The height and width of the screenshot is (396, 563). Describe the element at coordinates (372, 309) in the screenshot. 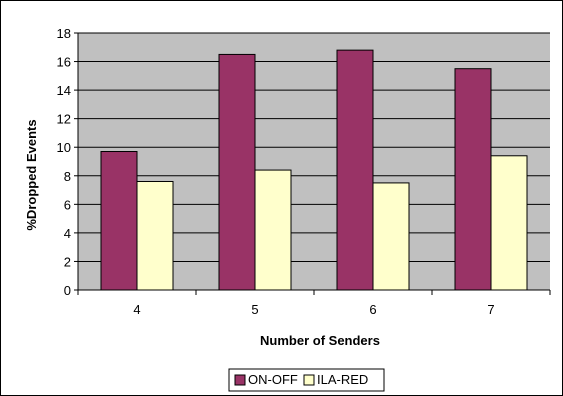

I see `x-tick-label: 6` at that location.